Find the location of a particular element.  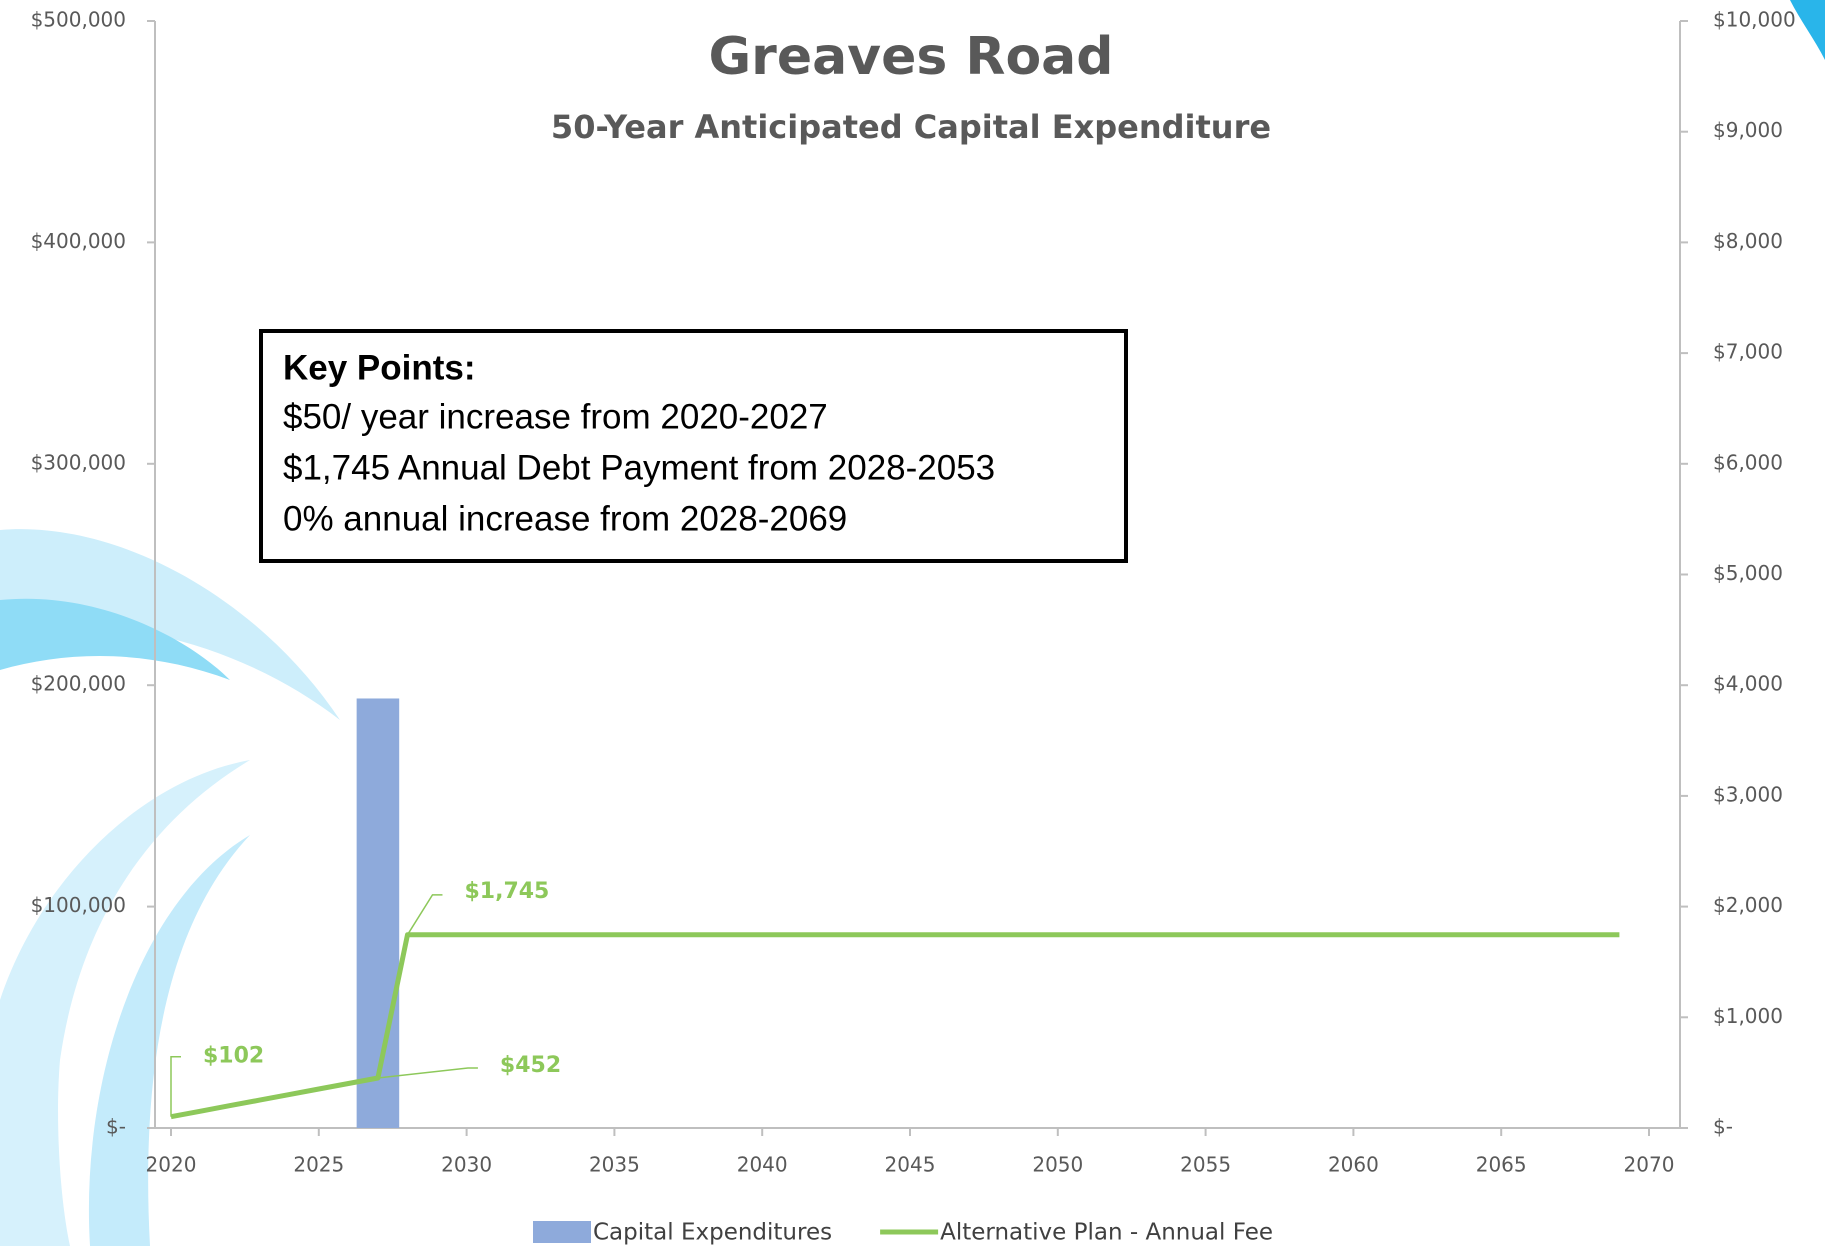

data-label: $1,745 is located at coordinates (506, 891).